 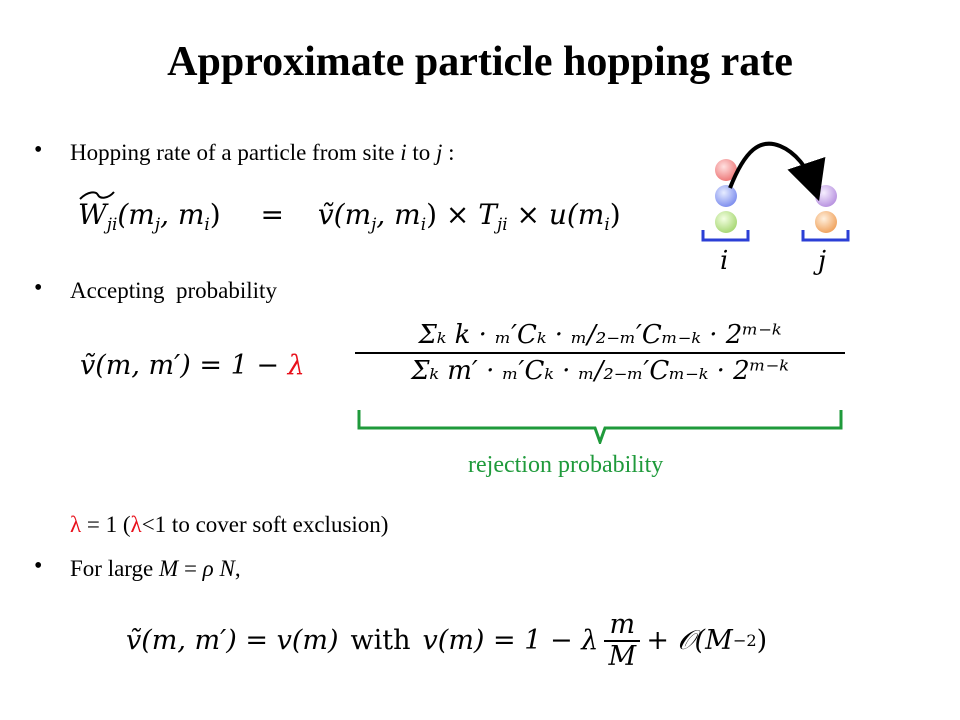 What do you see at coordinates (600, 335) in the screenshot?
I see `eq2-numerator: Σₖ k · ₘ′Cₖ · ₘ/₂₋ₘ′Cₘ₋ₖ · 2ᵐ⁻ᵏ` at bounding box center [600, 335].